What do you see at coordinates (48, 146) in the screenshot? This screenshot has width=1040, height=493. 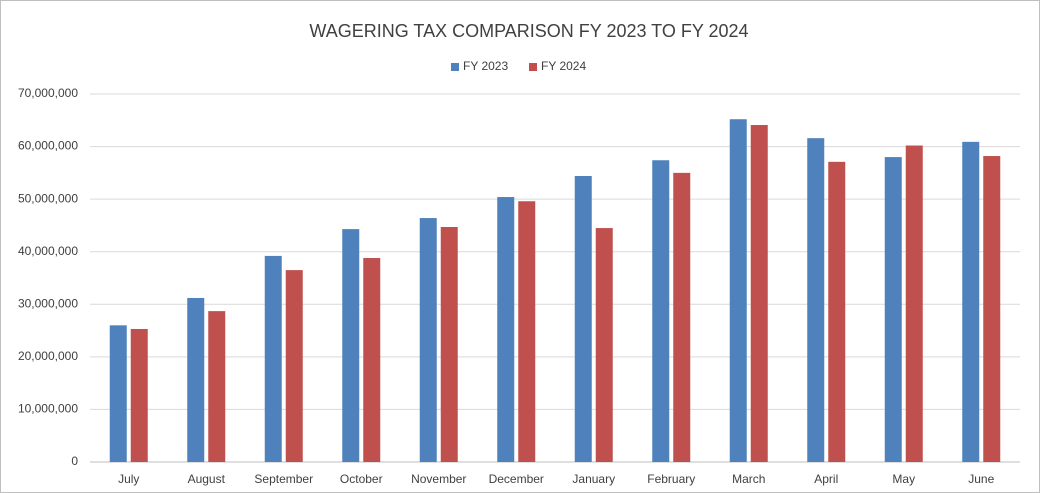 I see `y-tick-label: 60,000,000` at bounding box center [48, 146].